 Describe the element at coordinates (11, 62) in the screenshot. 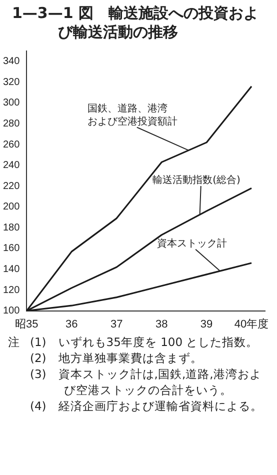

I see `y-tick-label: 340` at that location.